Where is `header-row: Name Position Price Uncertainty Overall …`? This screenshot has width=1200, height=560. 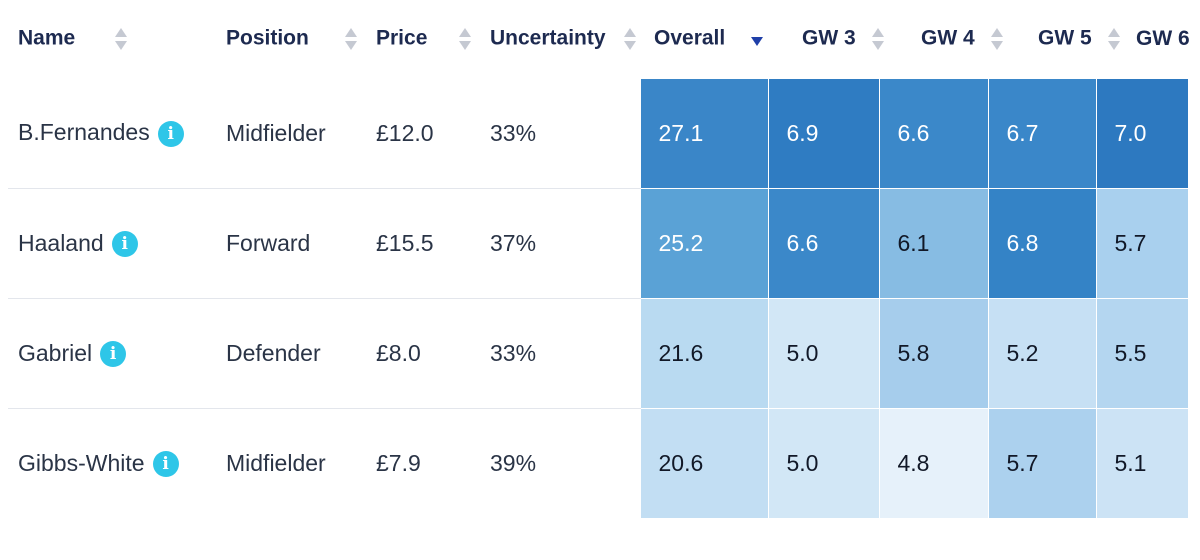
header-row: Name Position Price Uncertainty Overall … is located at coordinates (599, 39).